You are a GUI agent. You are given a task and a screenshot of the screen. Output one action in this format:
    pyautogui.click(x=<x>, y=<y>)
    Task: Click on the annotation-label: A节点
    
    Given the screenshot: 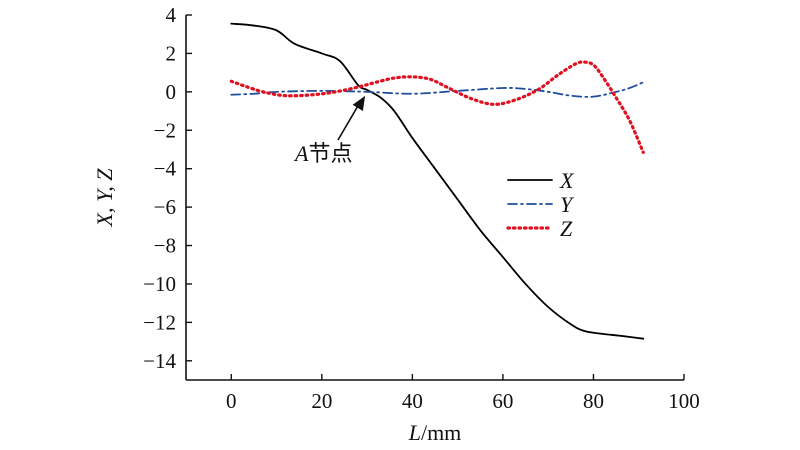 What is the action you would take?
    pyautogui.click(x=322, y=153)
    